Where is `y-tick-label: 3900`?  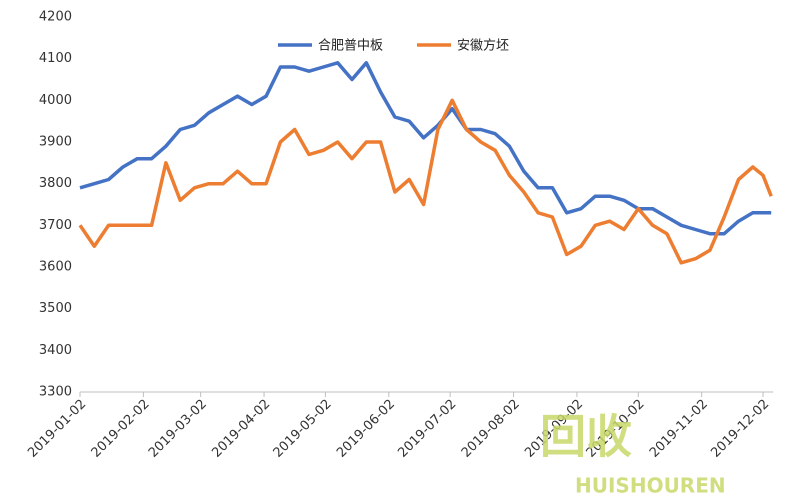 y-tick-label: 3900 is located at coordinates (55, 142).